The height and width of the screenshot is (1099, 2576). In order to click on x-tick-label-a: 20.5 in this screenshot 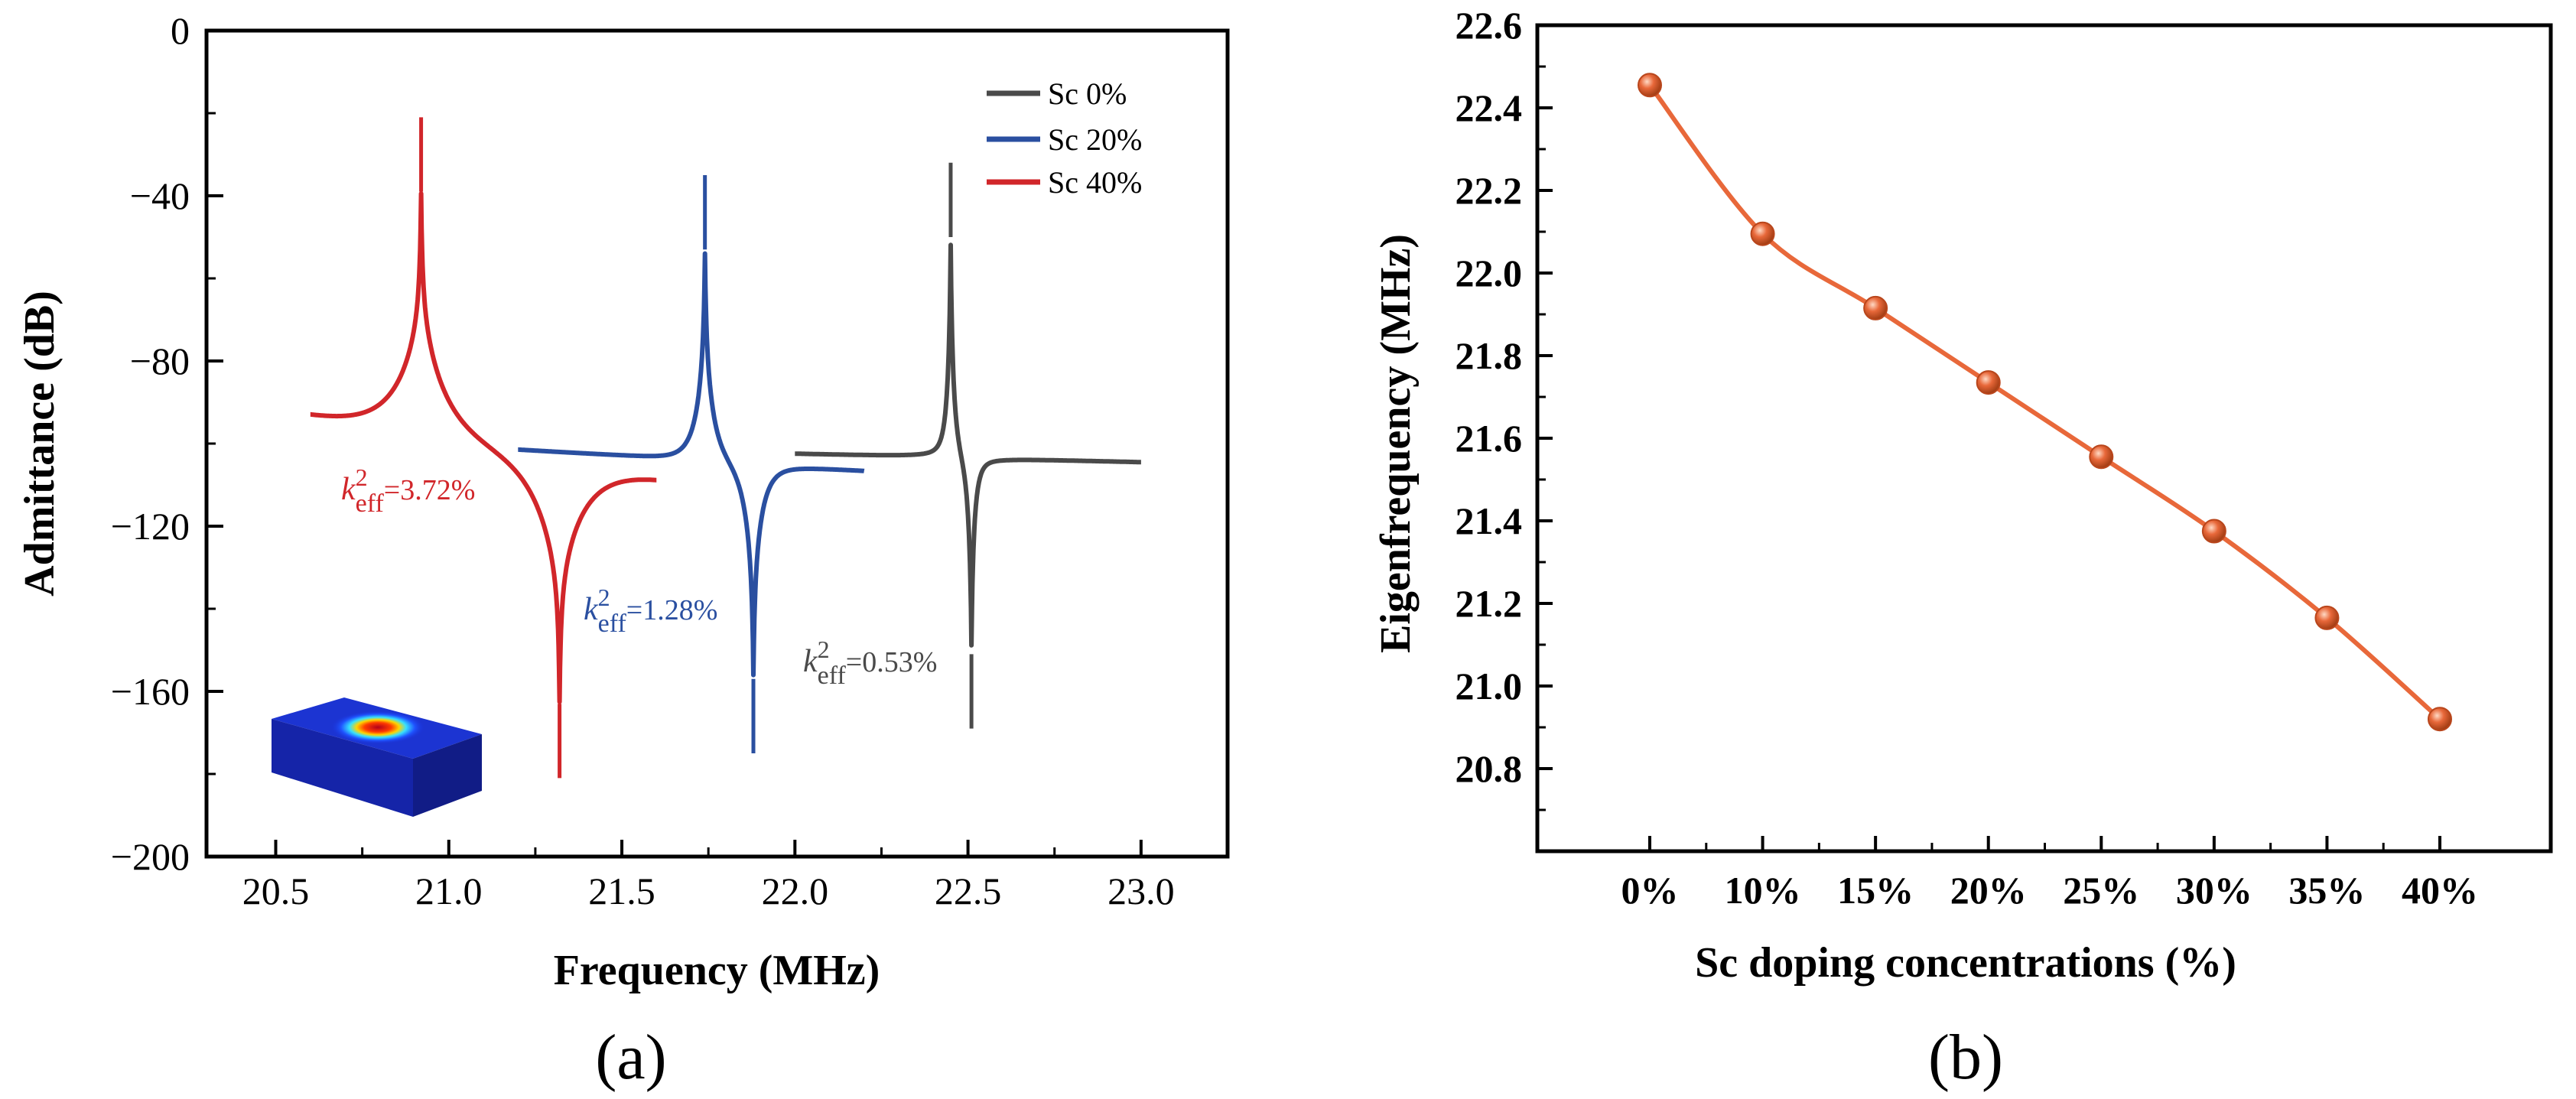, I will do `click(276, 891)`.